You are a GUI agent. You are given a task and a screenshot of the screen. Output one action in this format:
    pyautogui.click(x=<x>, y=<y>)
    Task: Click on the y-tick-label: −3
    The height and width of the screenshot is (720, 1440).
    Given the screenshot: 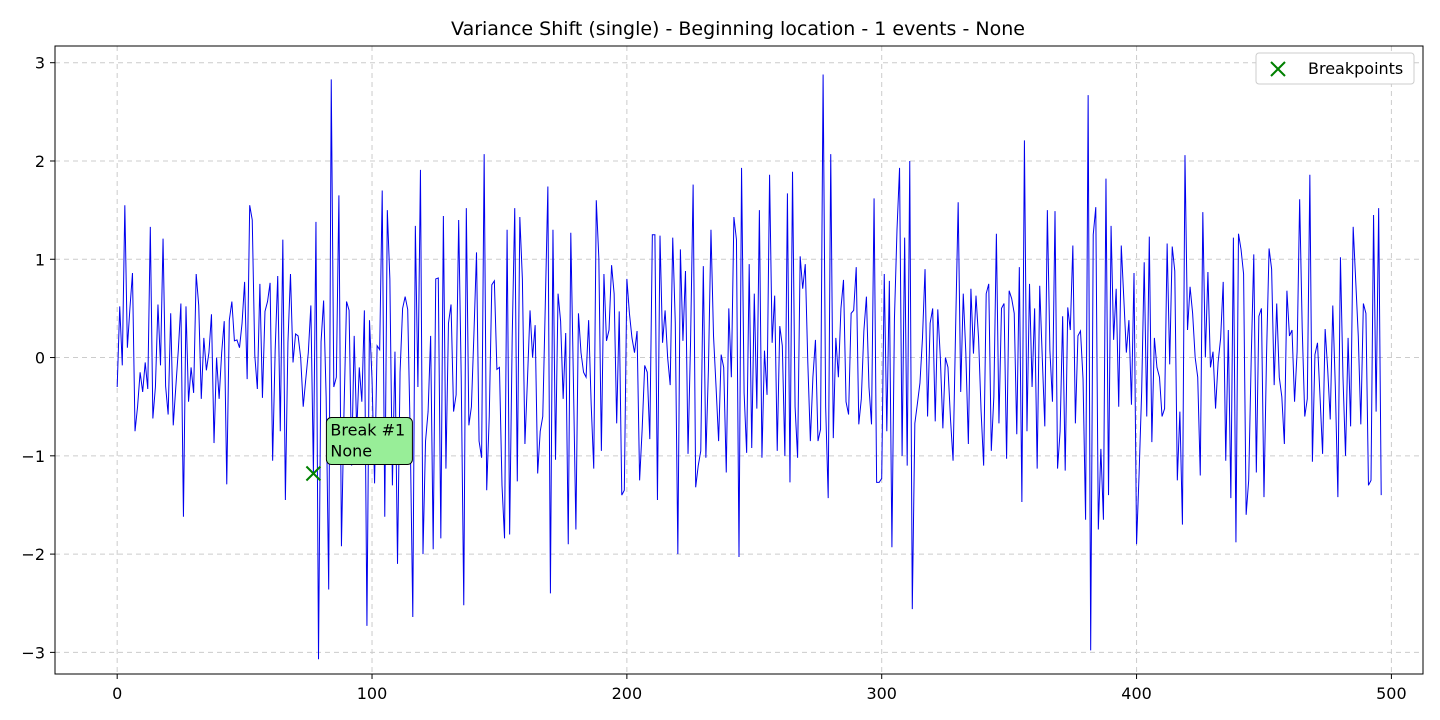 What is the action you would take?
    pyautogui.click(x=33, y=652)
    